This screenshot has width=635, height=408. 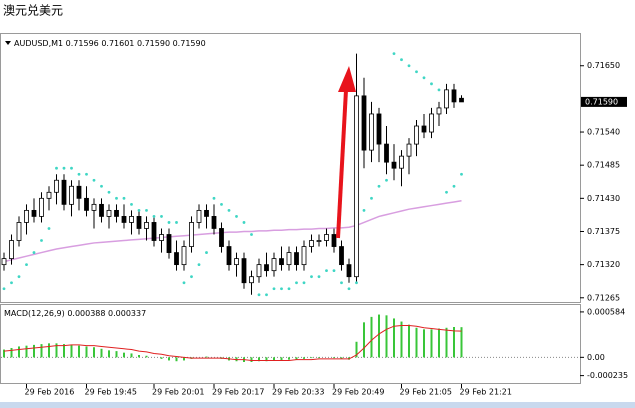 What do you see at coordinates (117, 43) in the screenshot?
I see `quote: 0.71601` at bounding box center [117, 43].